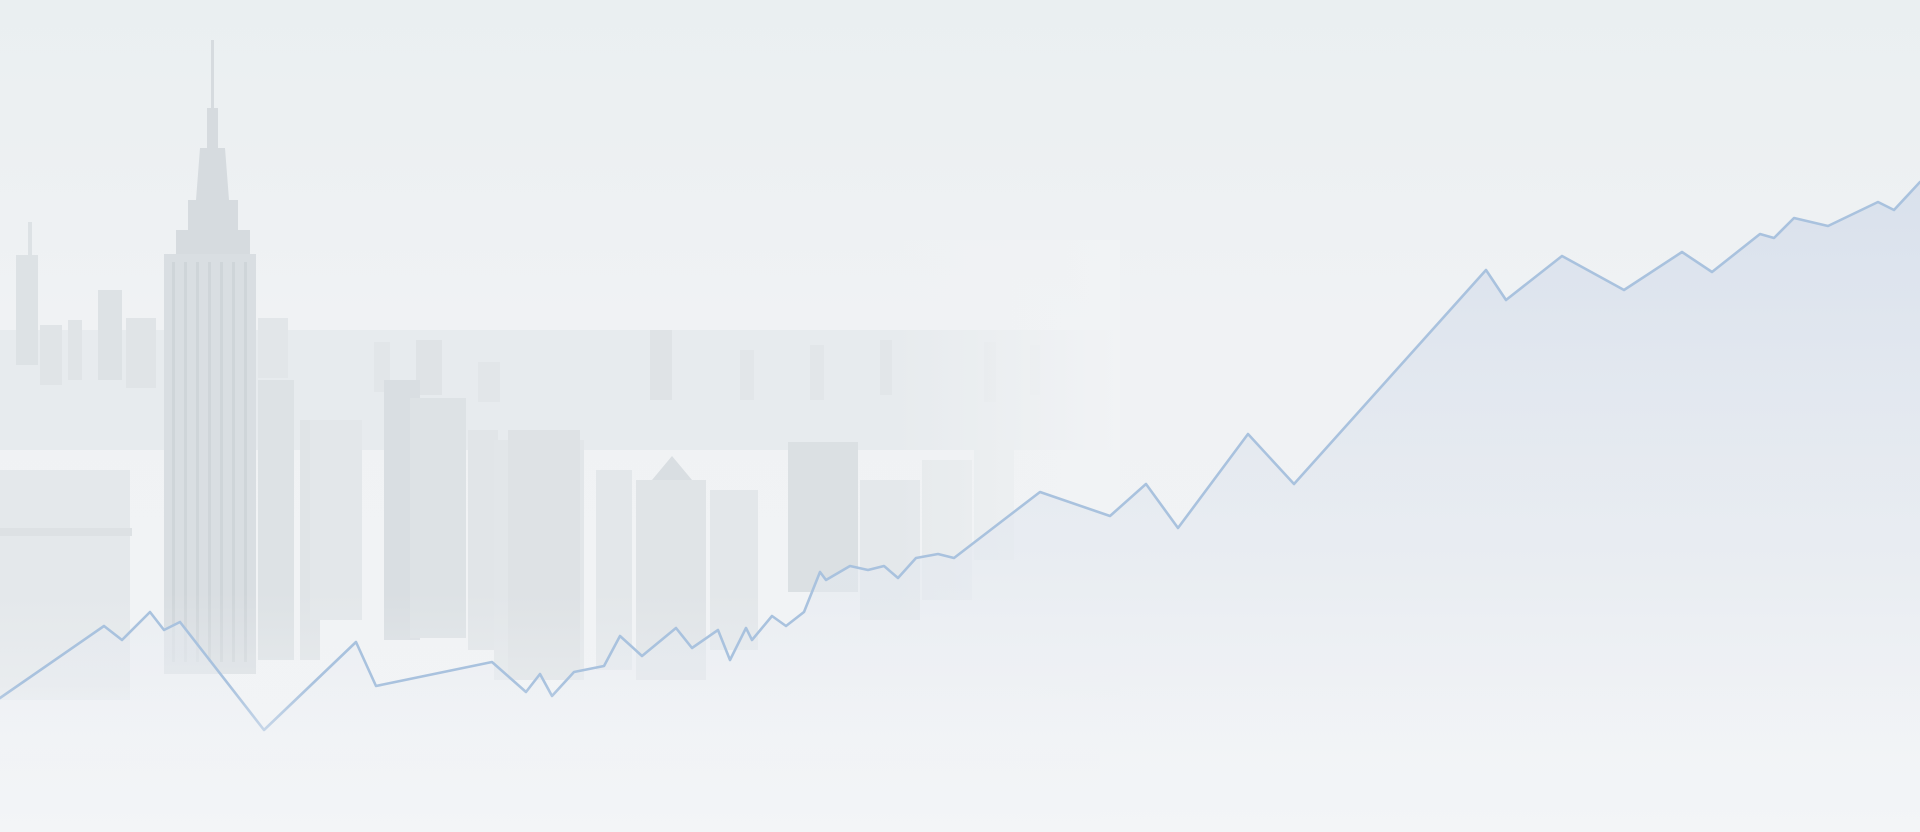  Describe the element at coordinates (212, 174) in the screenshot. I see `tower-crown` at that location.